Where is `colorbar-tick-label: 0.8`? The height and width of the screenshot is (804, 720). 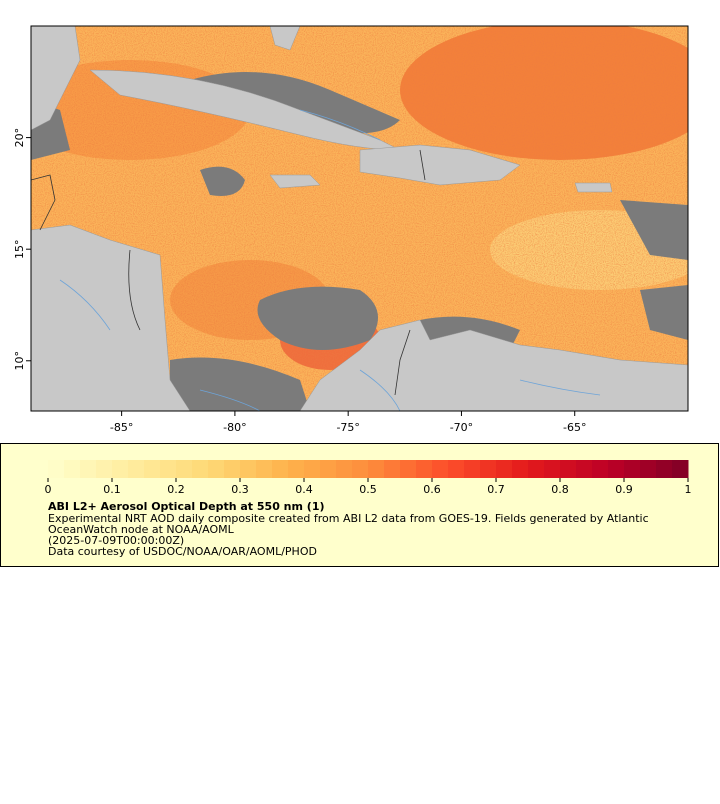
colorbar-tick-label: 0.8 is located at coordinates (560, 489).